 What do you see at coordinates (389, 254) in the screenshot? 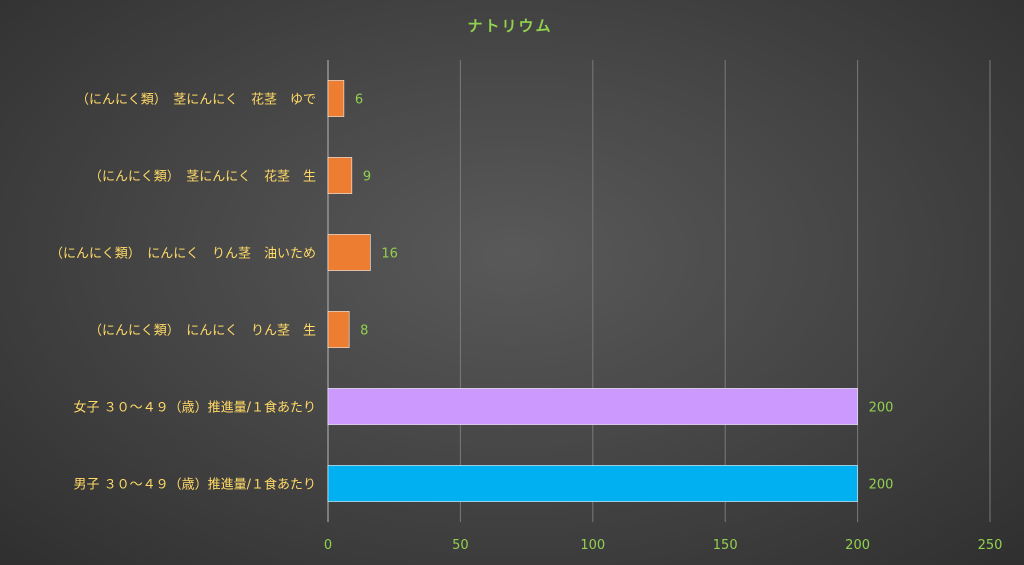
I see `data-label: 16` at bounding box center [389, 254].